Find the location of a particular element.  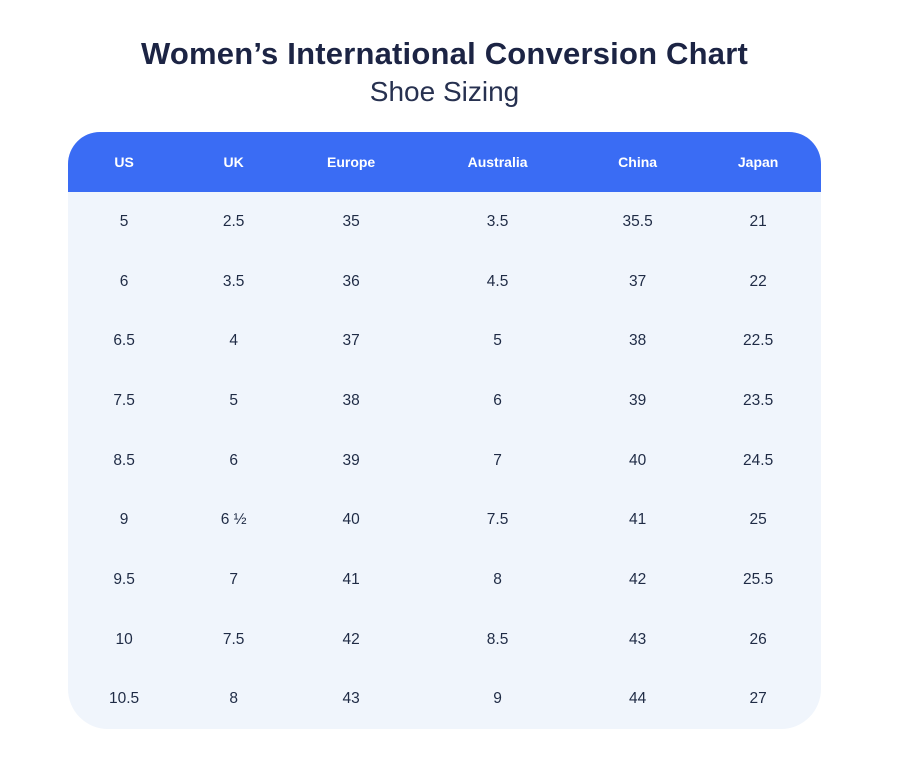

table-row: 10 7.5 42 8.5 43 26 is located at coordinates (444, 639).